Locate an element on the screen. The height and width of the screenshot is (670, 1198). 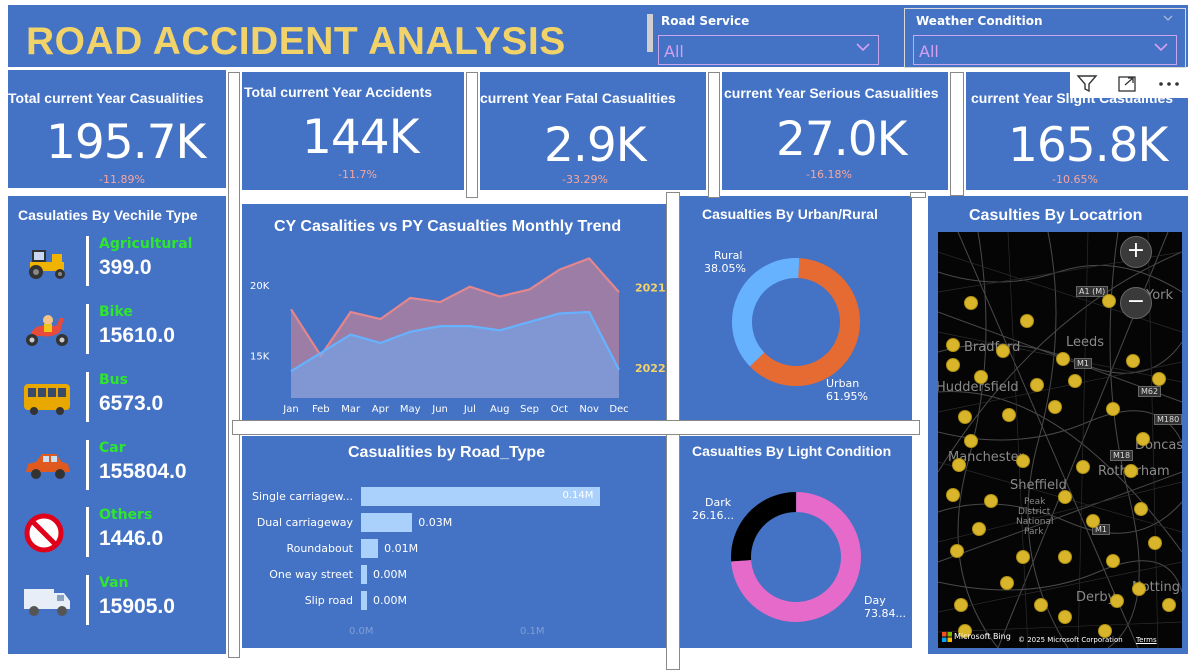
road-service-slicer: All is located at coordinates (768, 50).